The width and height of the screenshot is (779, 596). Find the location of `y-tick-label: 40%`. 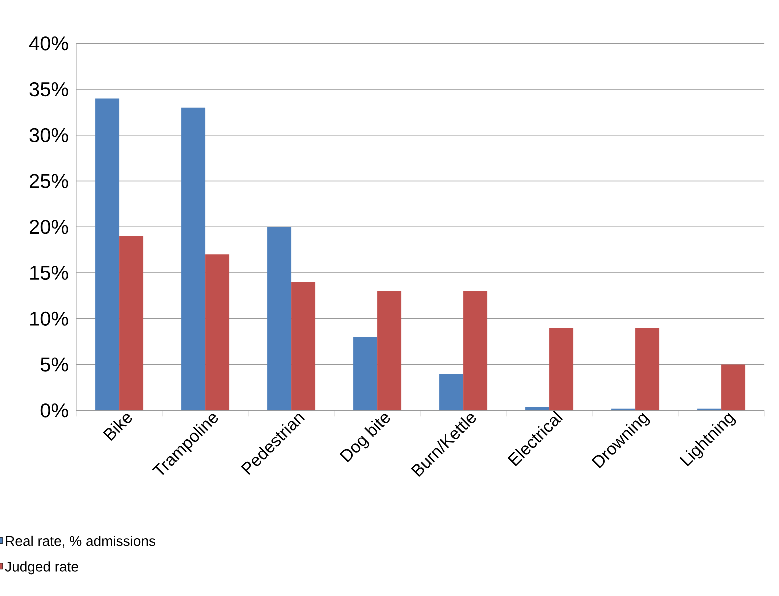

y-tick-label: 40% is located at coordinates (48, 43).